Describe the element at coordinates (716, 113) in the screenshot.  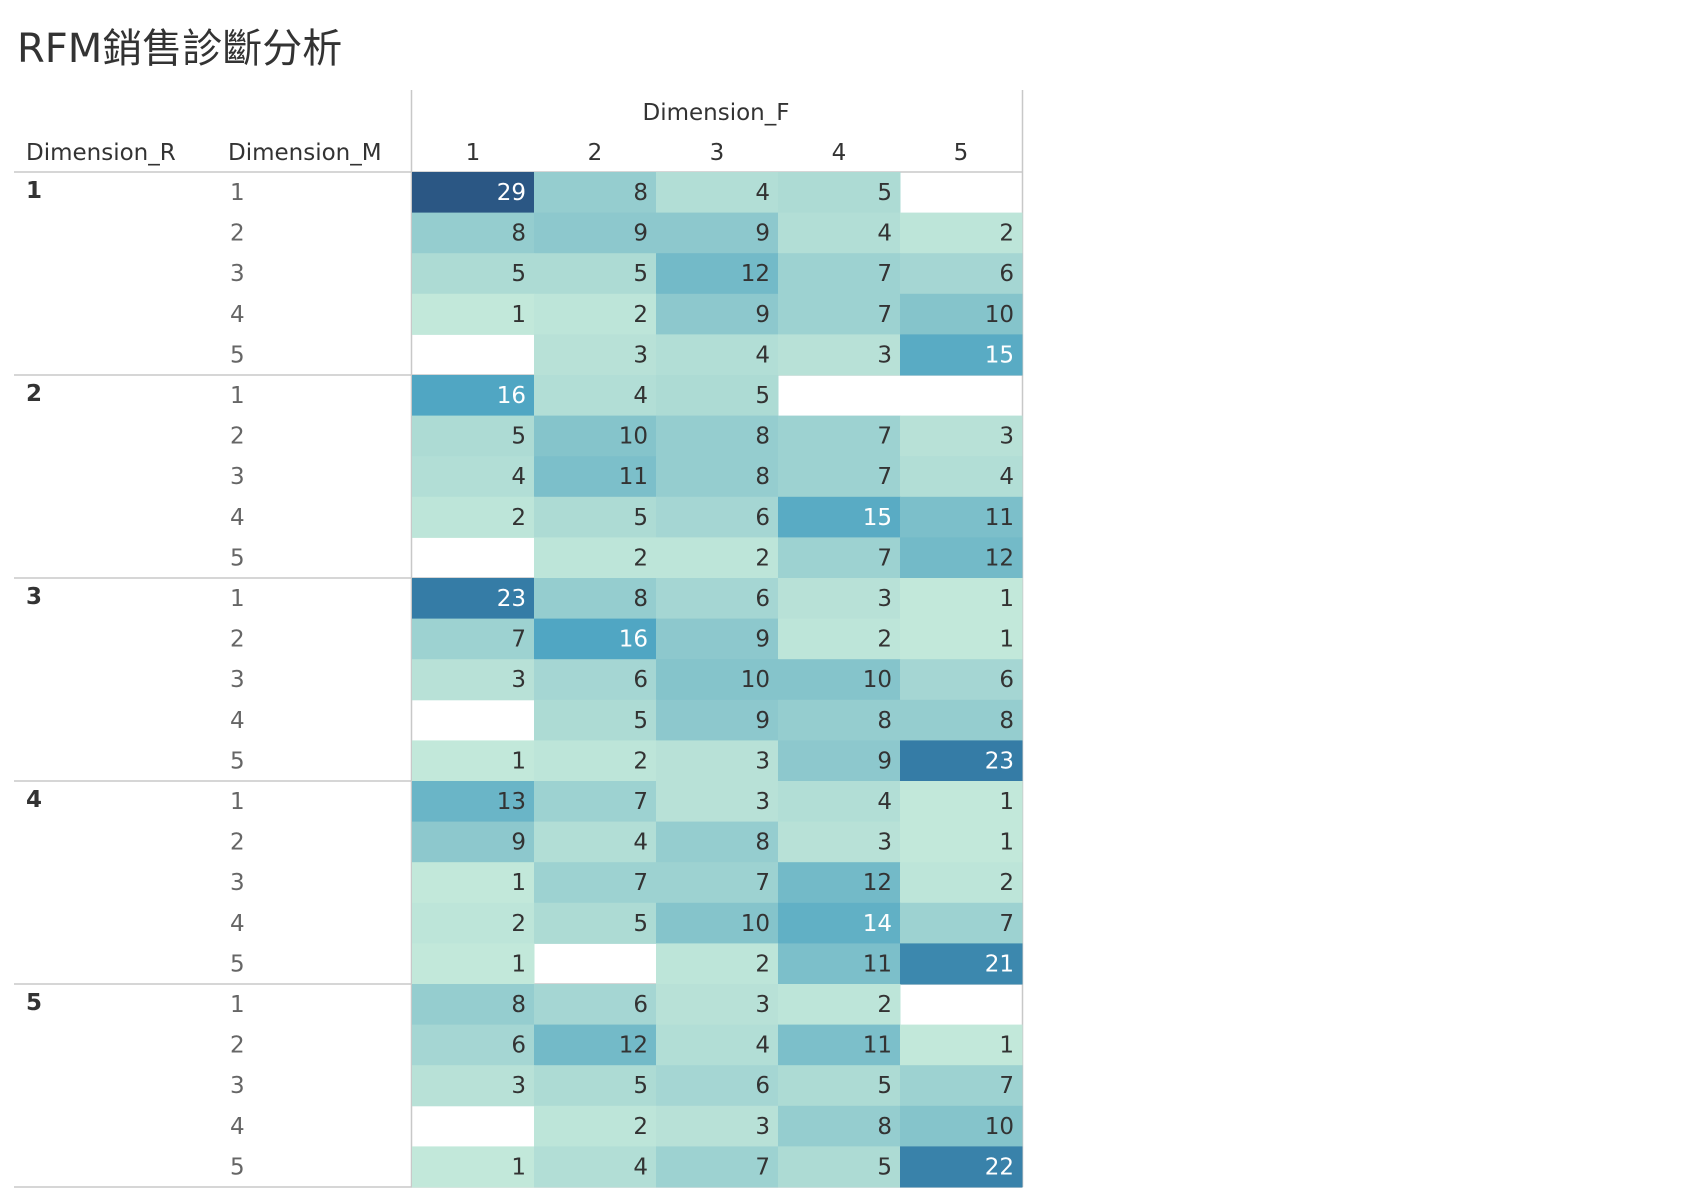
I see `column-group-label: Dimension_F` at that location.